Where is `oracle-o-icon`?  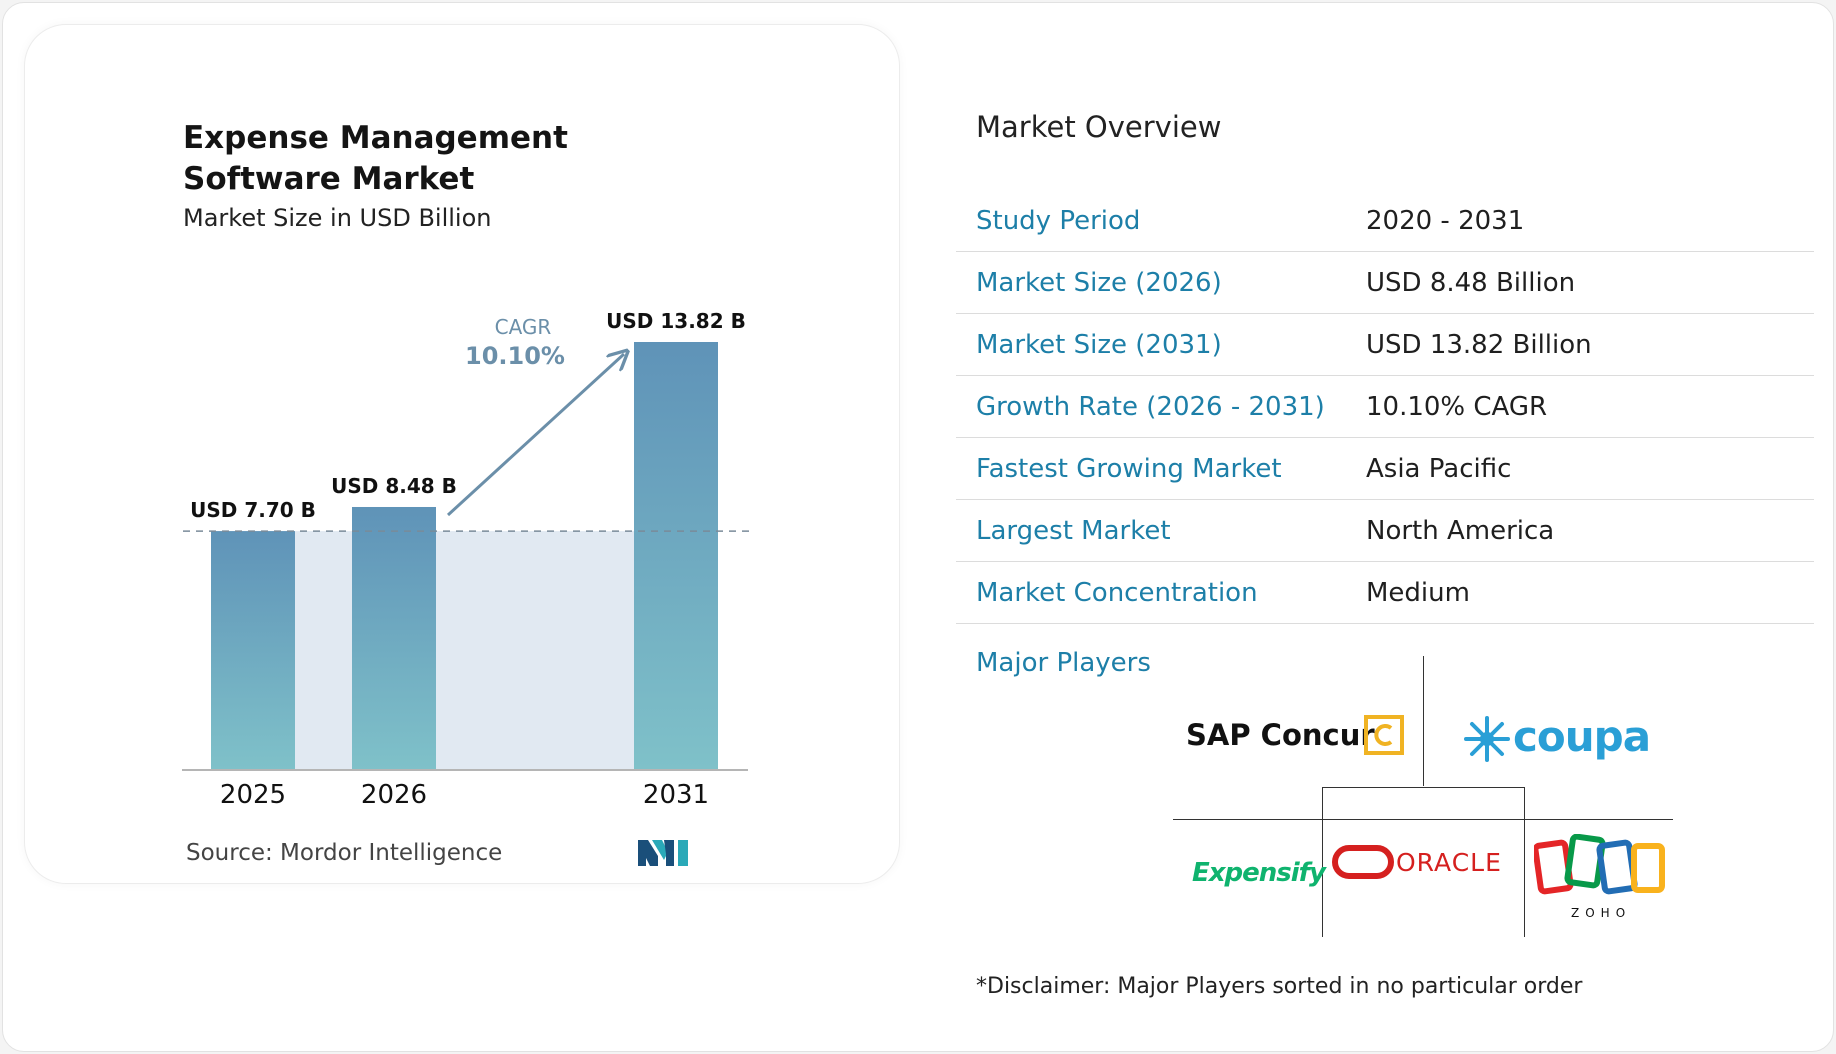
oracle-o-icon is located at coordinates (1363, 862).